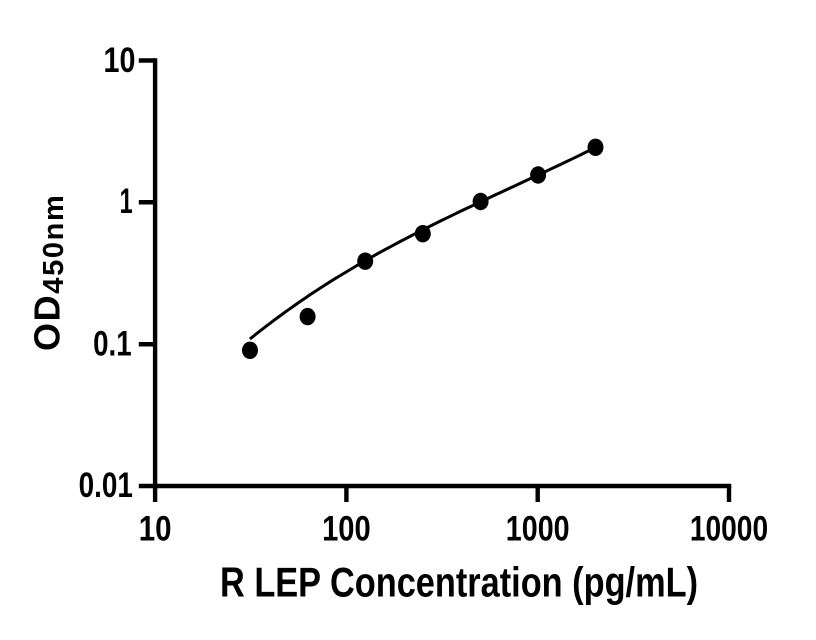 Image resolution: width=816 pixels, height=640 pixels. What do you see at coordinates (346, 528) in the screenshot?
I see `svg-text: 100` at bounding box center [346, 528].